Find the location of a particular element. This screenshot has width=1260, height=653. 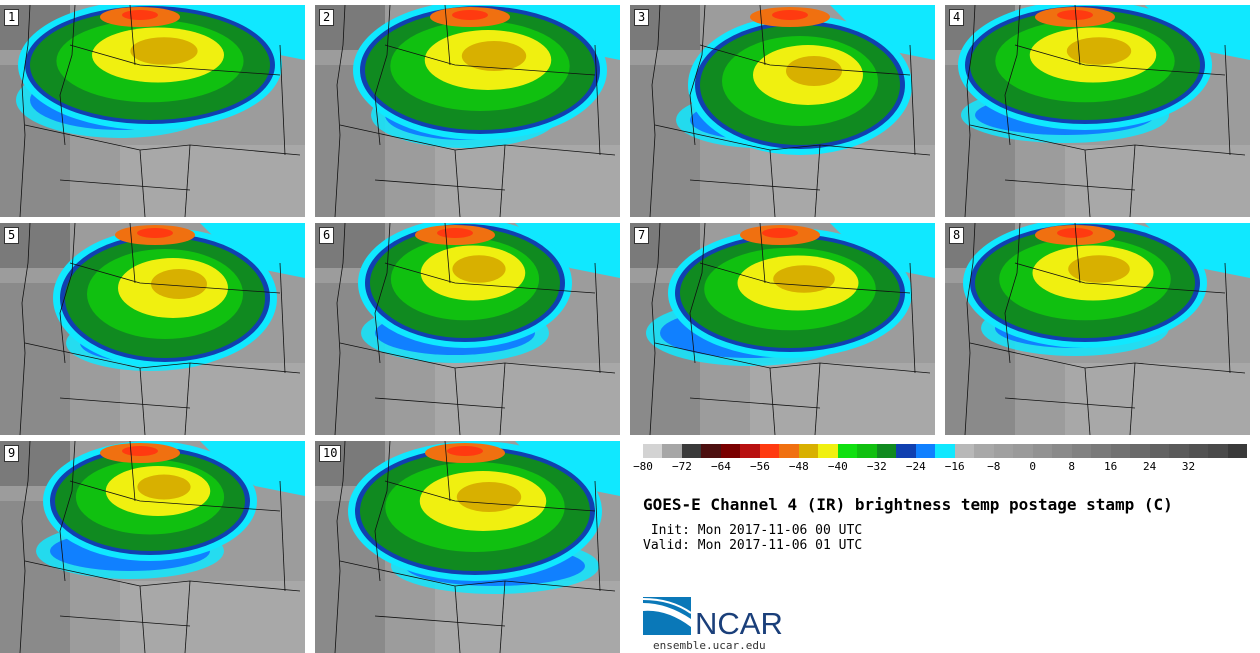

stamp-panel-6: 6 is located at coordinates (467, 329).